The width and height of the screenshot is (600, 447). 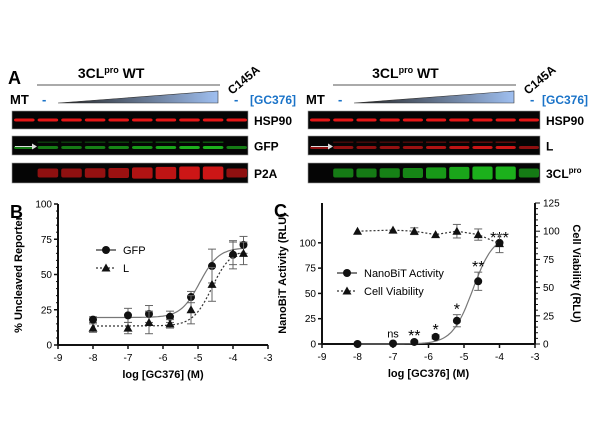 What do you see at coordinates (111, 73) in the screenshot?
I see `blot-header: 3CLpro WT` at bounding box center [111, 73].